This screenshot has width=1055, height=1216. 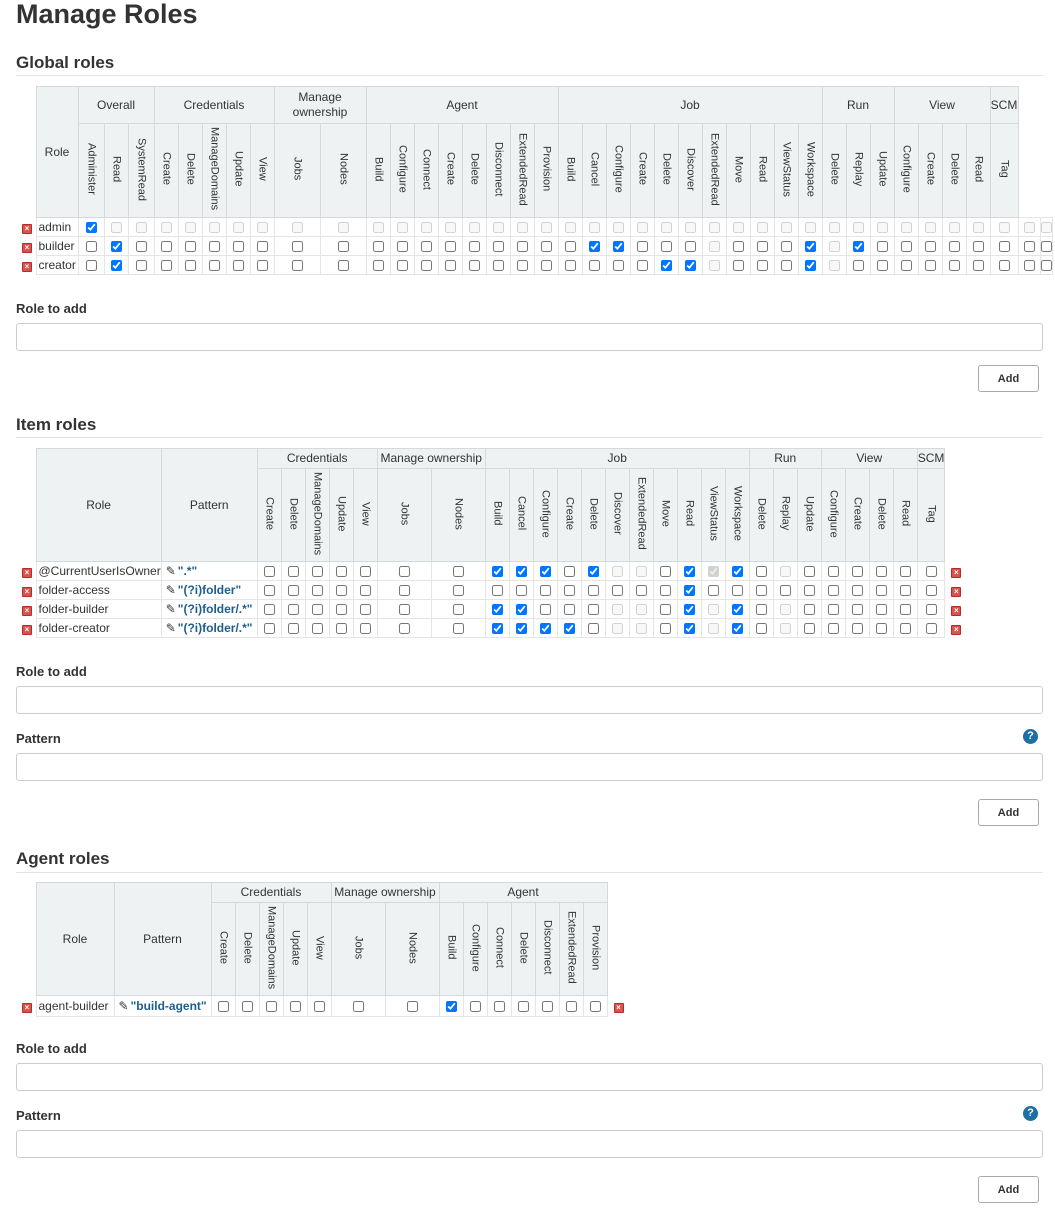 What do you see at coordinates (168, 1006) in the screenshot?
I see `pattern-text: "build-agent"` at bounding box center [168, 1006].